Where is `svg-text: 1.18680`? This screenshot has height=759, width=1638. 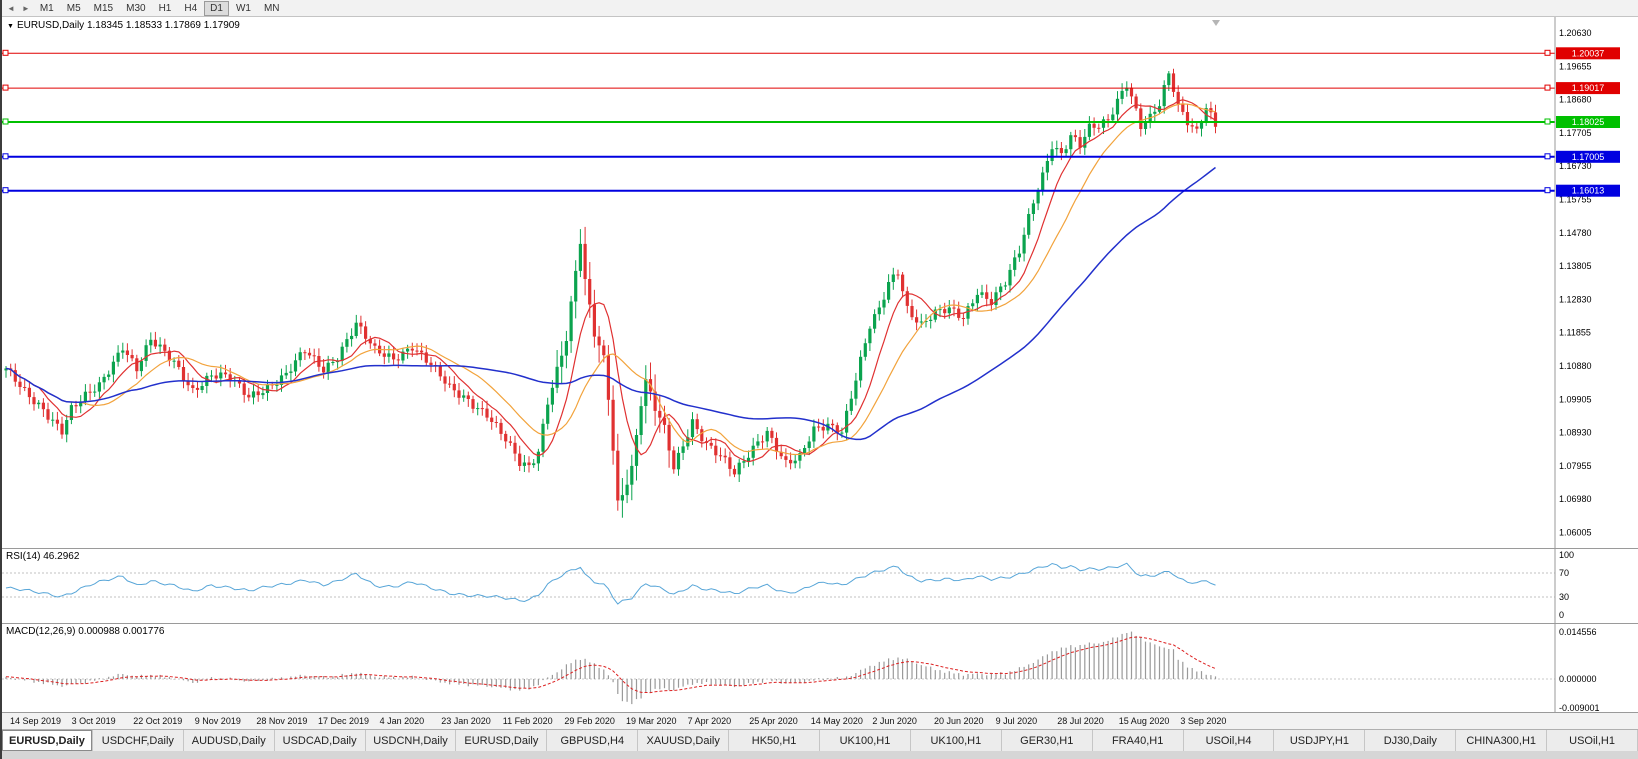
svg-text: 1.18680 is located at coordinates (1575, 100).